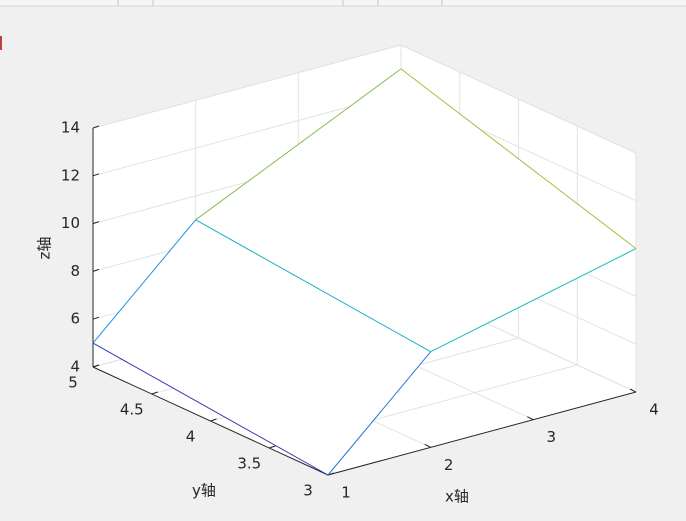  What do you see at coordinates (552, 437) in the screenshot?
I see `x-tick-label: 3` at bounding box center [552, 437].